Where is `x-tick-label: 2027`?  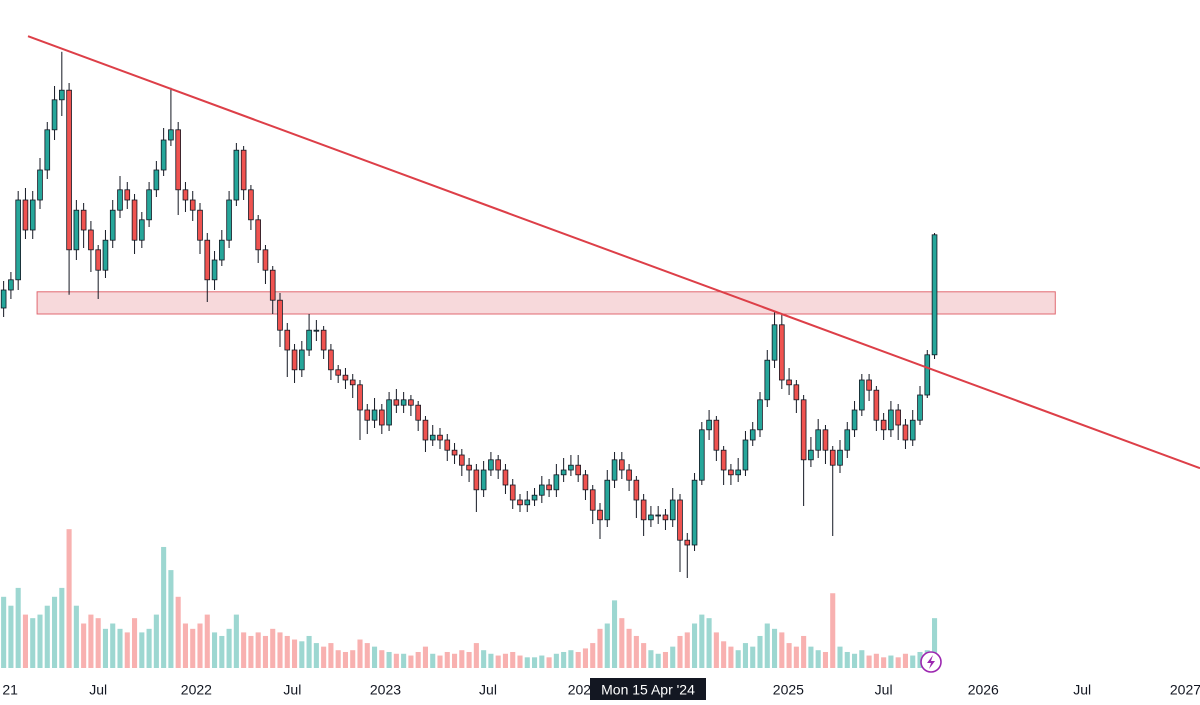
x-tick-label: 2027 is located at coordinates (1185, 690).